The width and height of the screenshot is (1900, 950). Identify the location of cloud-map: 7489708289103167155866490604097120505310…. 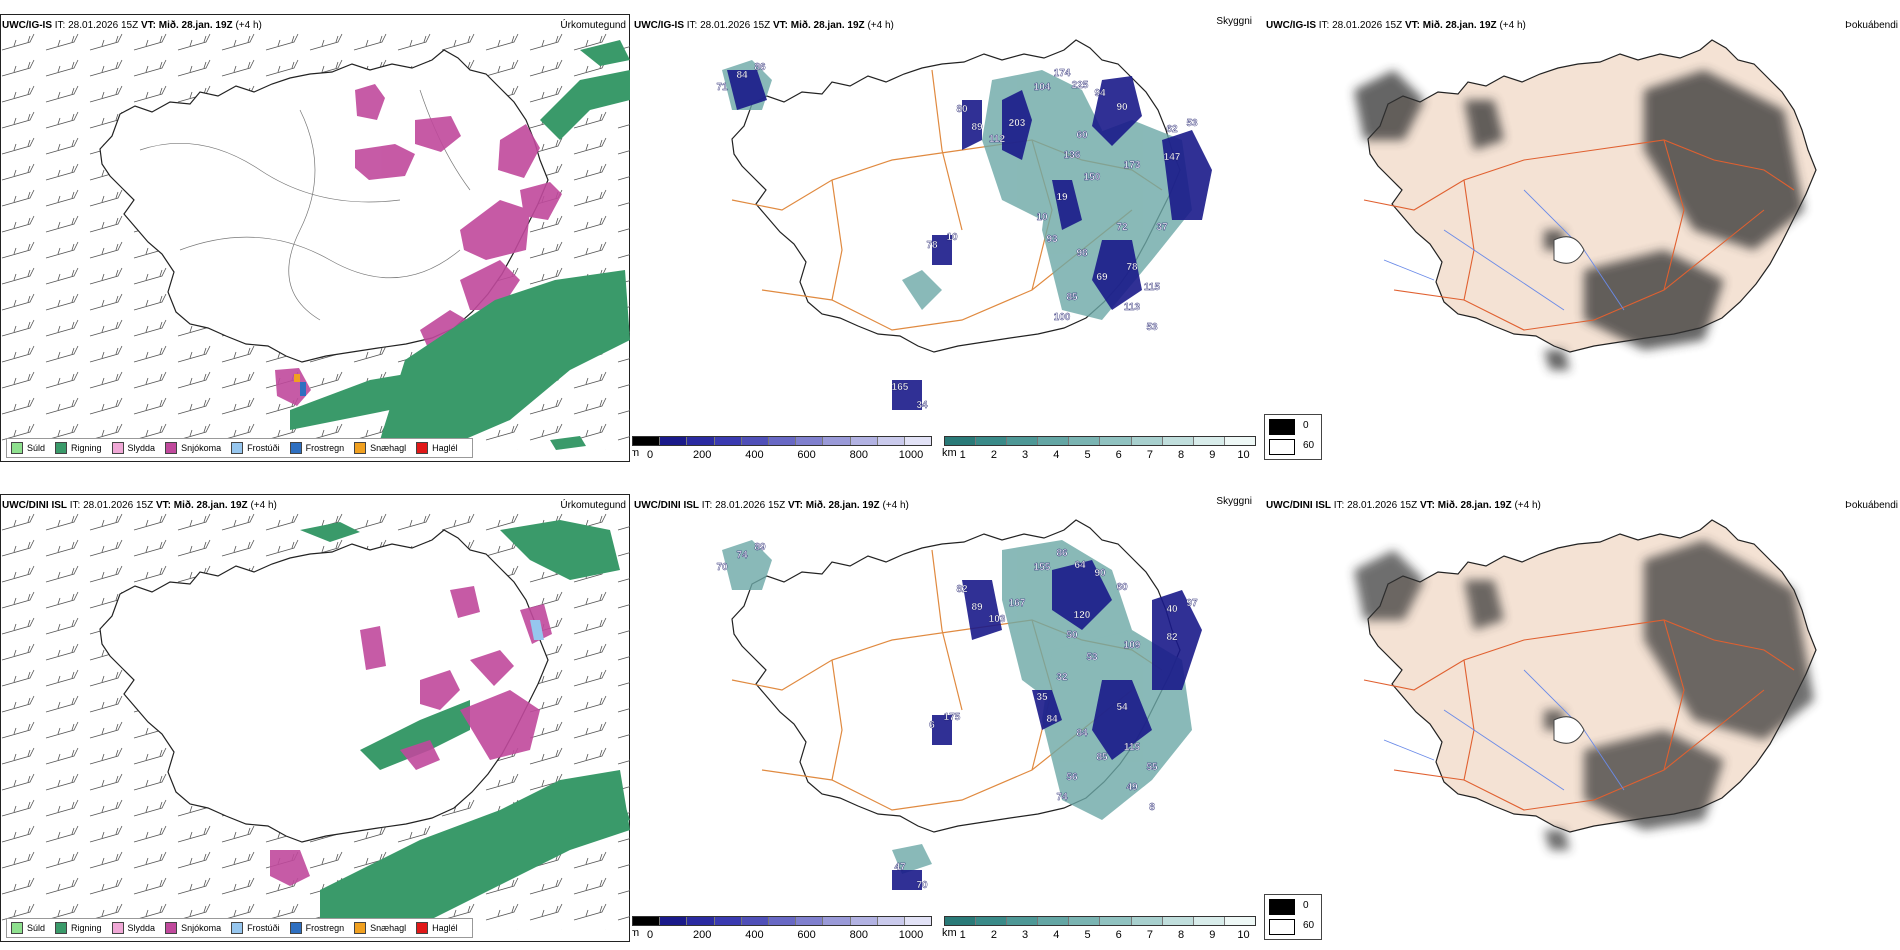
(959, 705).